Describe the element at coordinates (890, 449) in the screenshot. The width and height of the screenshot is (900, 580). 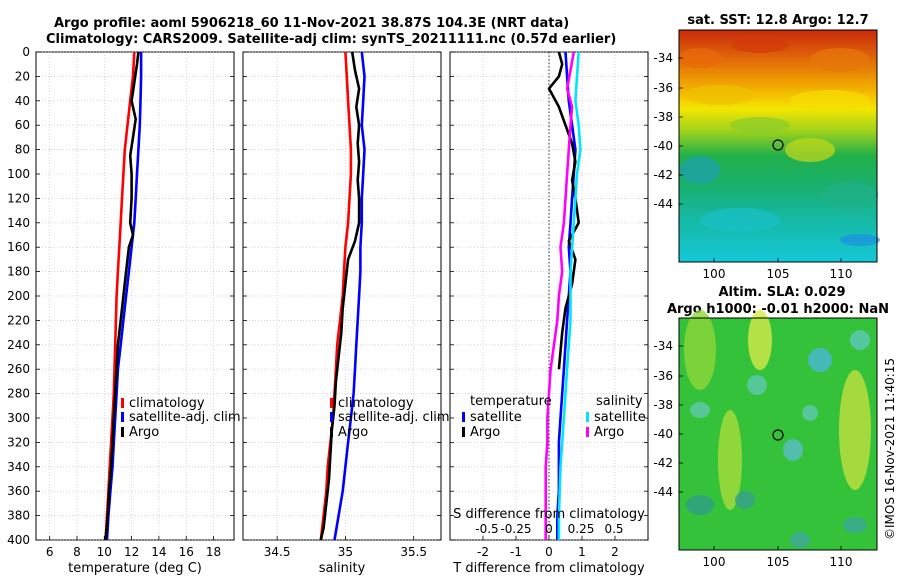
I see `footer-credit: ©IMOS 16-Nov-2021 11:40:15` at that location.